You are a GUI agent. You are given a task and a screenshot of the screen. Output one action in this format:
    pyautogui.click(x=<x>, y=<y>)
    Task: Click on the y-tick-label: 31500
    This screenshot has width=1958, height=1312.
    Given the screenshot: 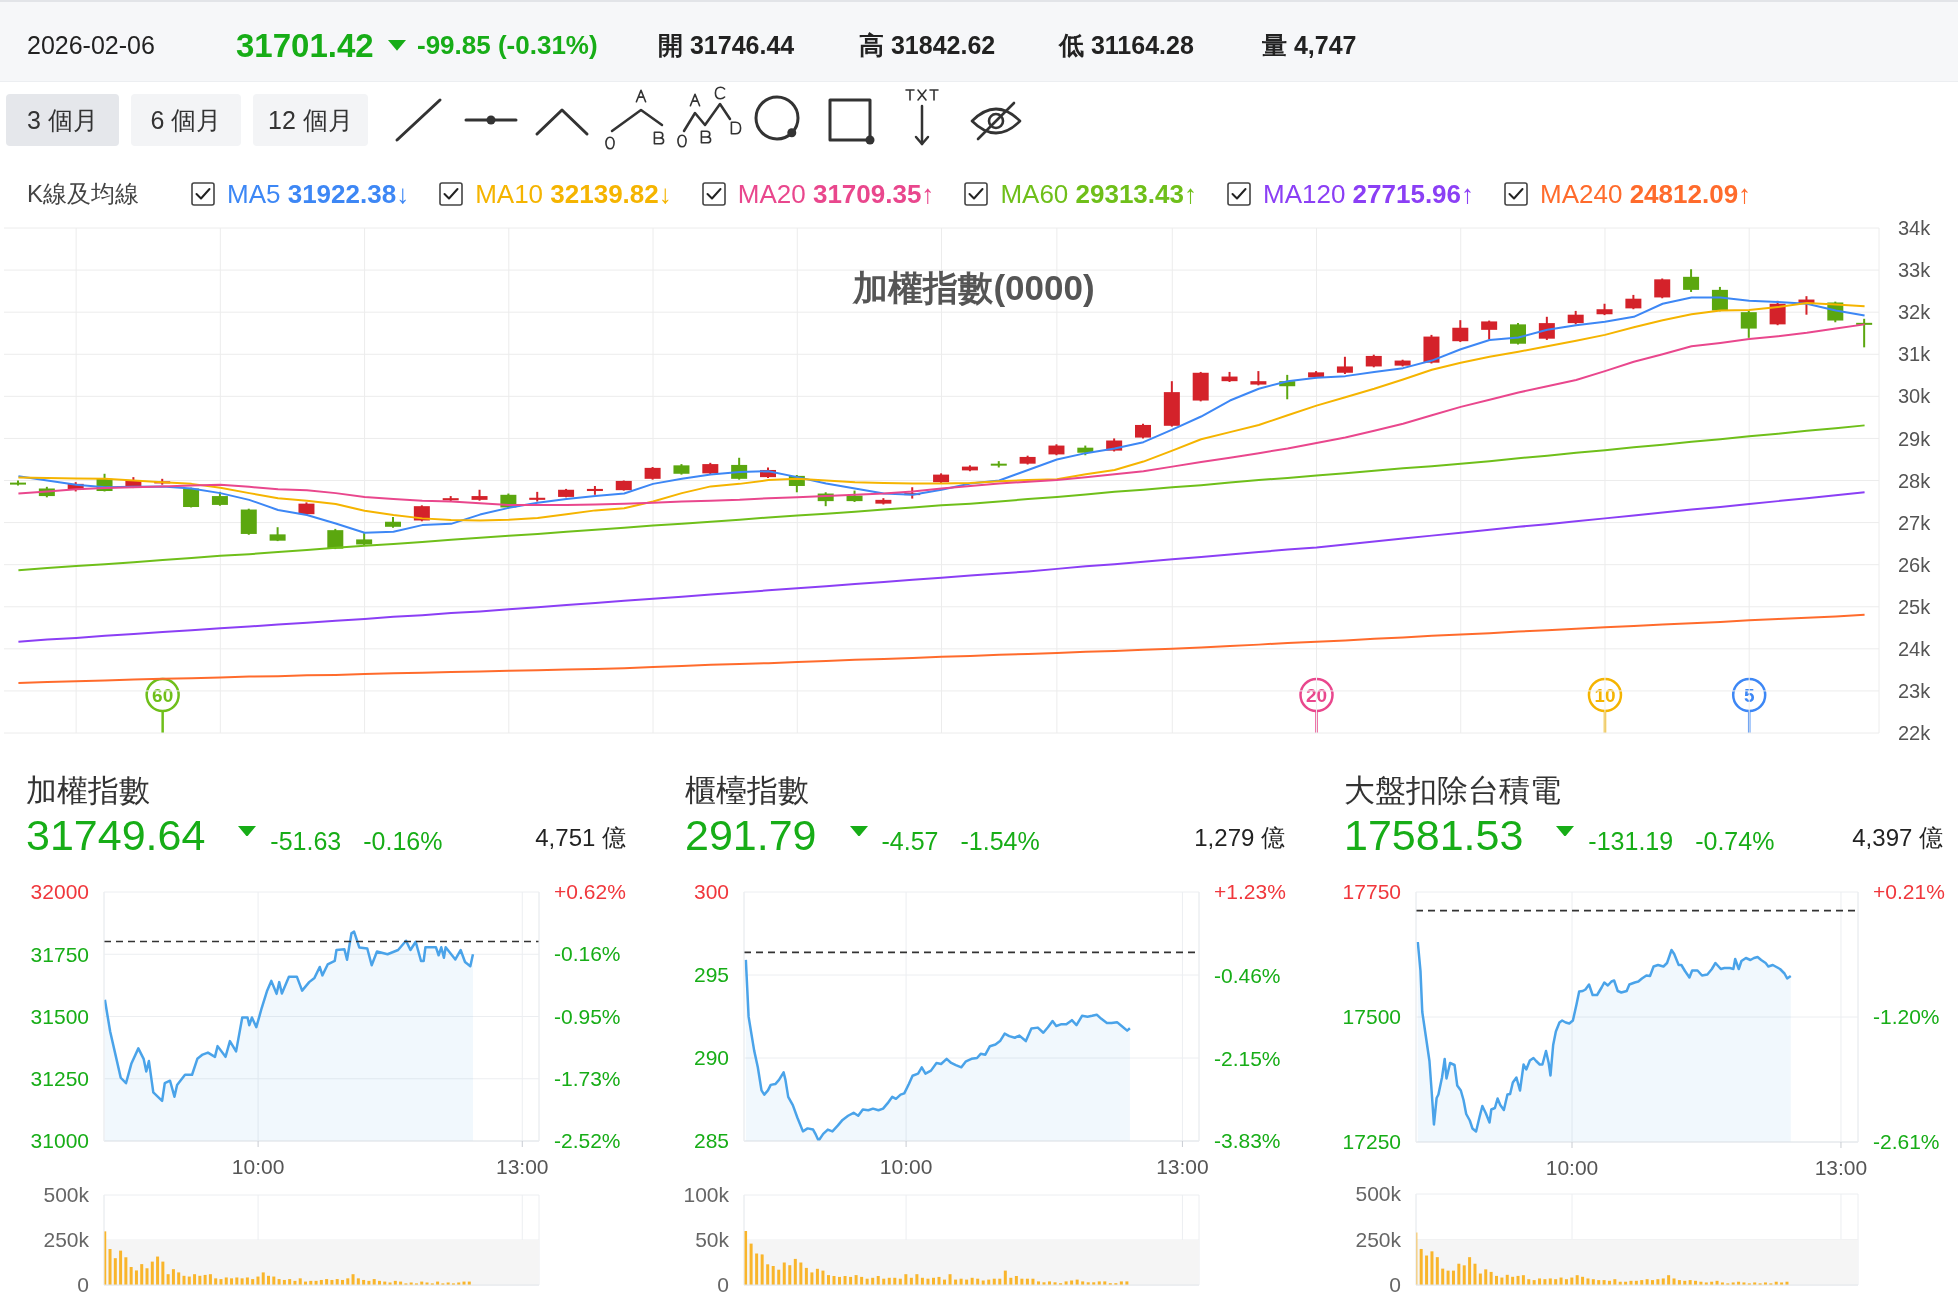 What is the action you would take?
    pyautogui.click(x=59, y=1016)
    